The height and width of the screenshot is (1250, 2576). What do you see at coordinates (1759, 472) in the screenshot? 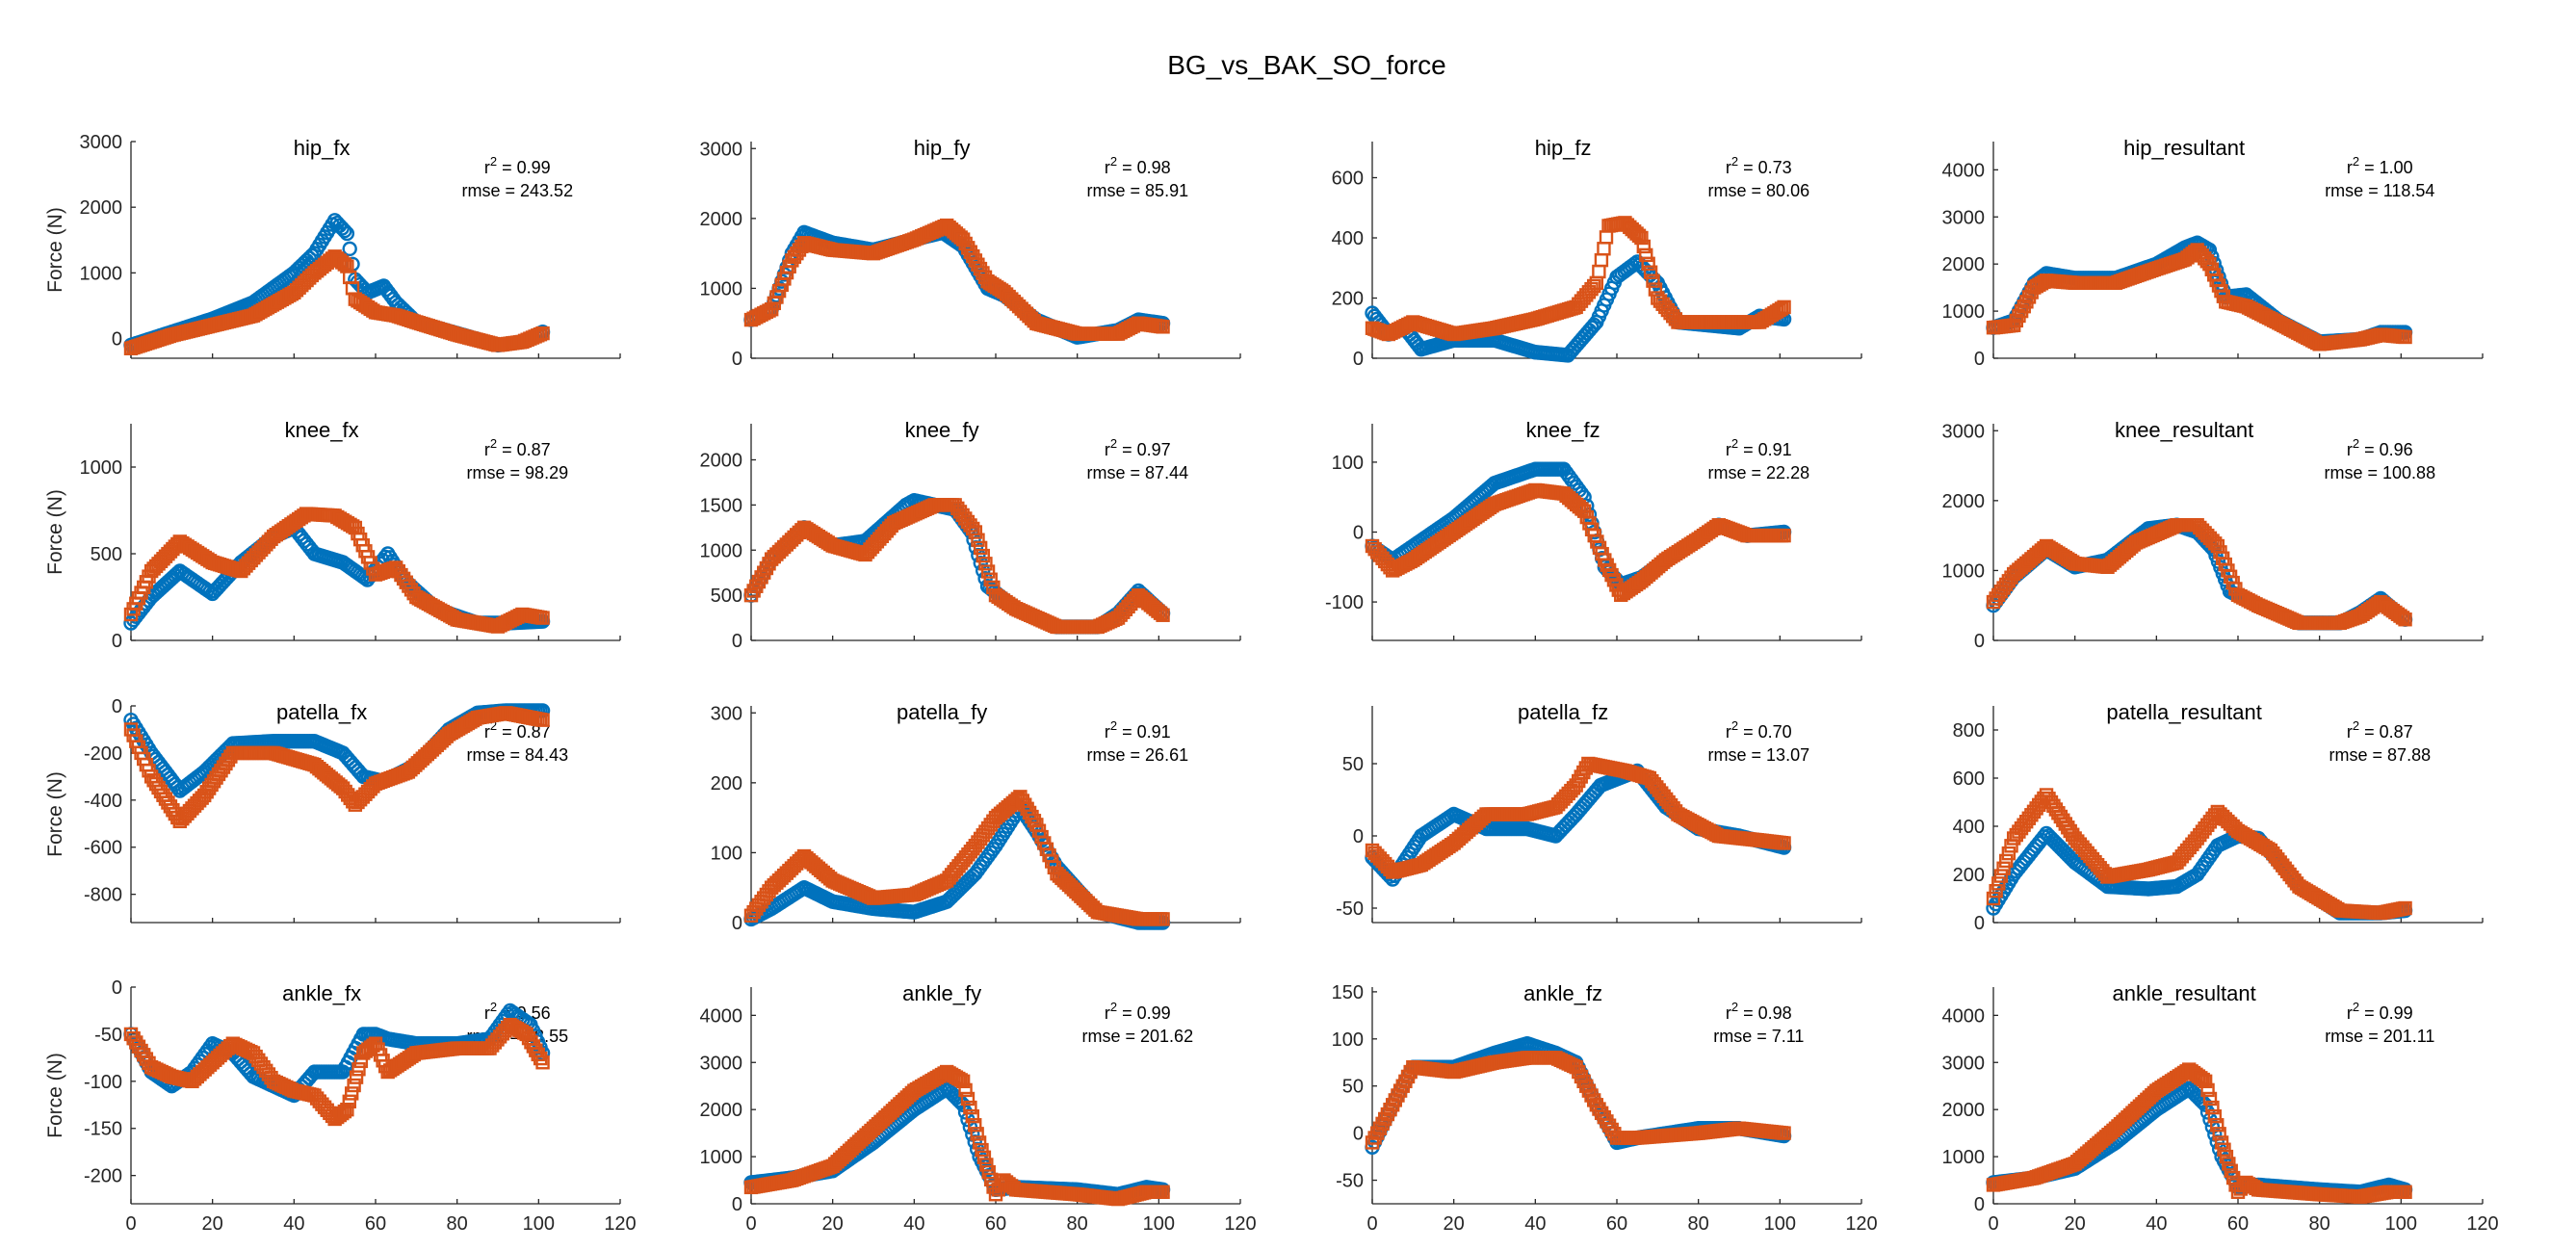
I see `rmse-annotation: rmse = 22.28` at bounding box center [1759, 472].